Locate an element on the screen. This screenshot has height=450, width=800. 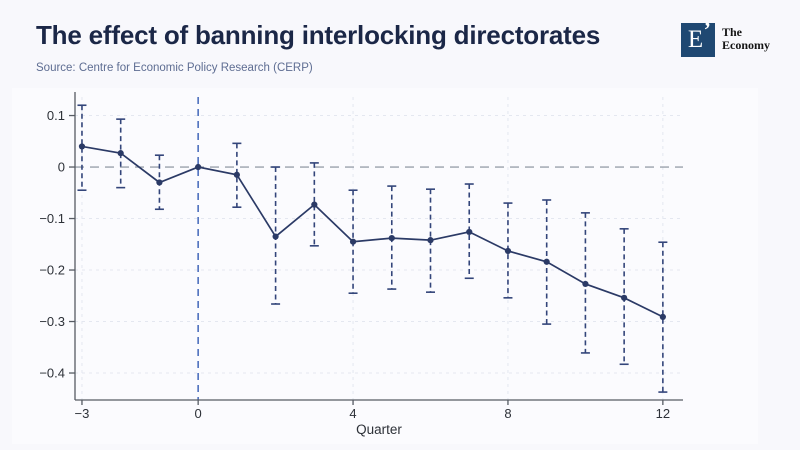
y-tick-label: 0 is located at coordinates (61, 167).